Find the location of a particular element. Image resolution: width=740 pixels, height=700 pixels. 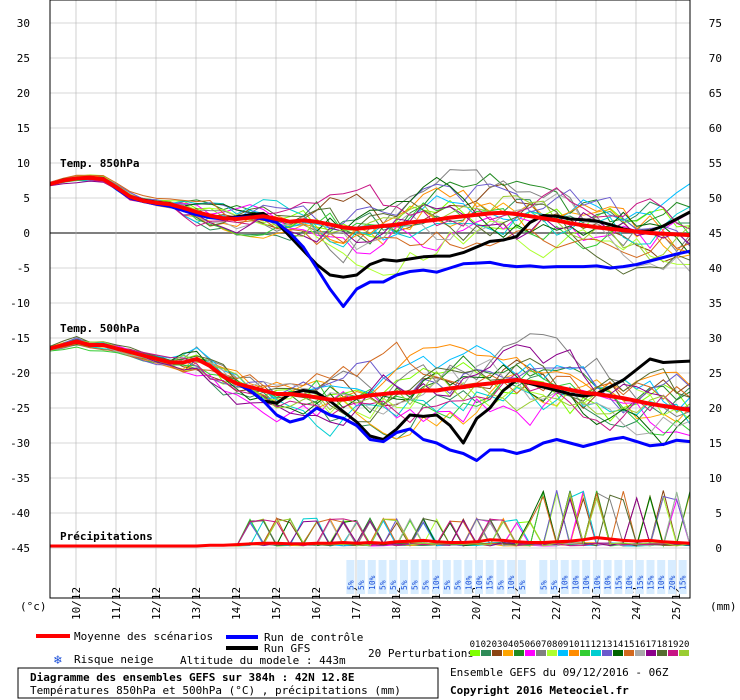

y-right-tick: 60 is located at coordinates (715, 128).